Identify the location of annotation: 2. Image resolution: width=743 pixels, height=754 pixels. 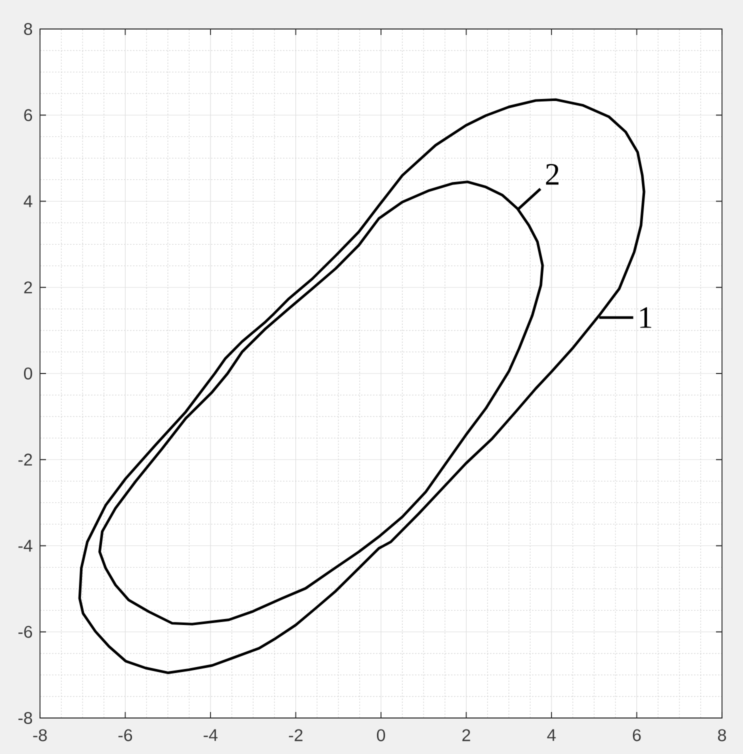
(552, 174).